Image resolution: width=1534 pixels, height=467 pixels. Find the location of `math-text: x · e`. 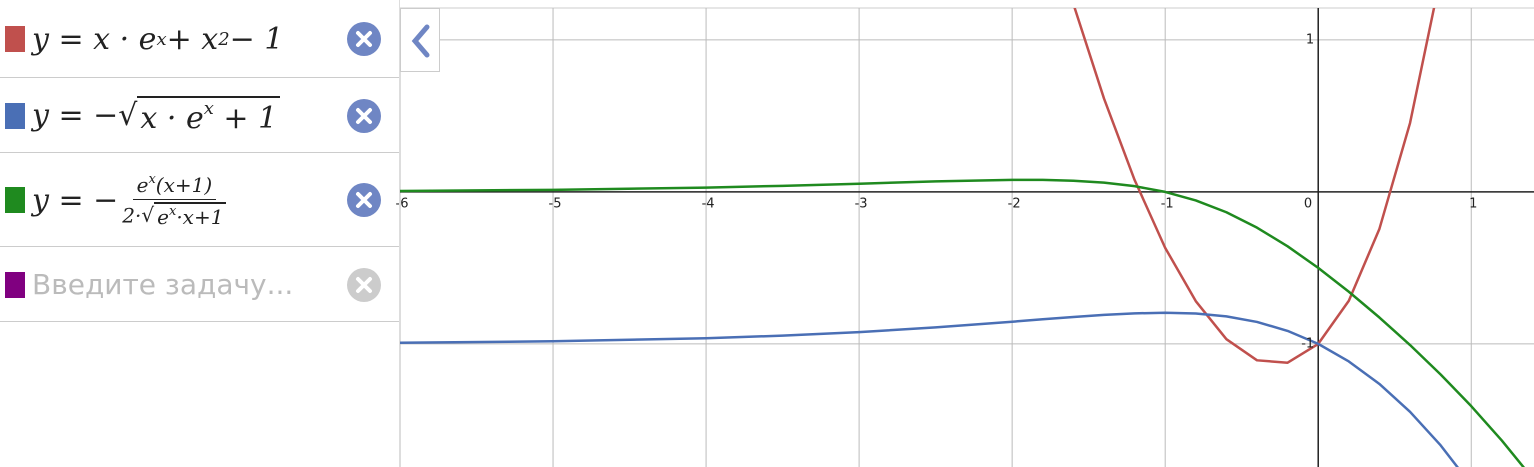

math-text: x · e is located at coordinates (172, 118).